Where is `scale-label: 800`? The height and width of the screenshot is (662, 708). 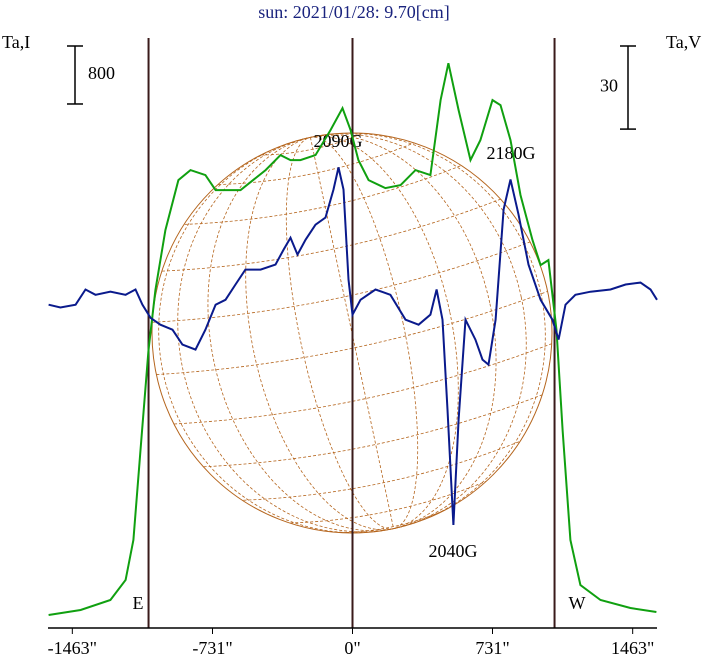 scale-label: 800 is located at coordinates (101, 73).